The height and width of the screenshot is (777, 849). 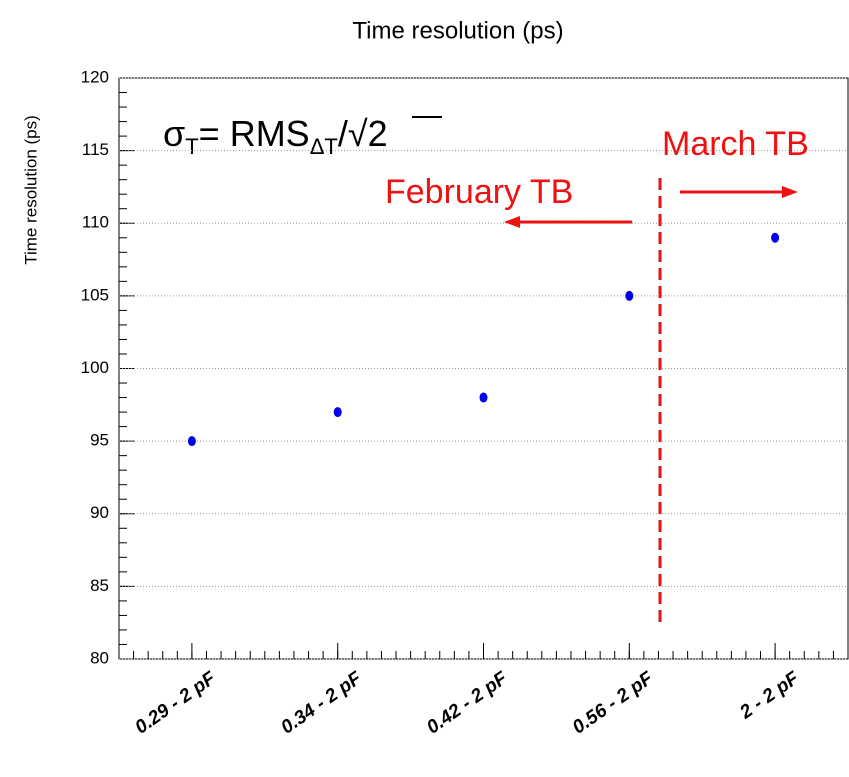 What do you see at coordinates (479, 192) in the screenshot?
I see `annotation: February TB` at bounding box center [479, 192].